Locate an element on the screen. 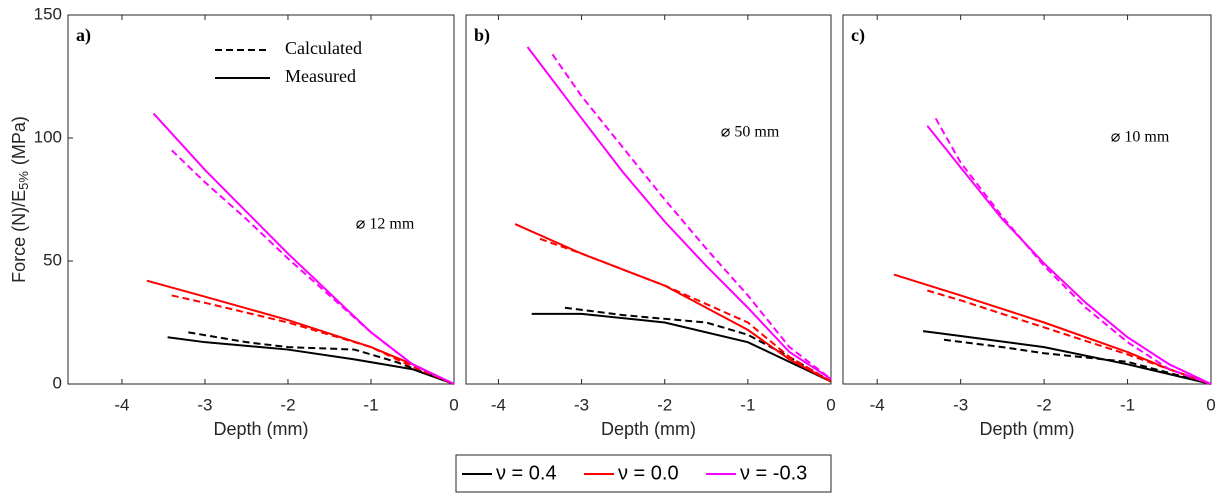  y-label-main: Force (N)/E is located at coordinates (19, 236).